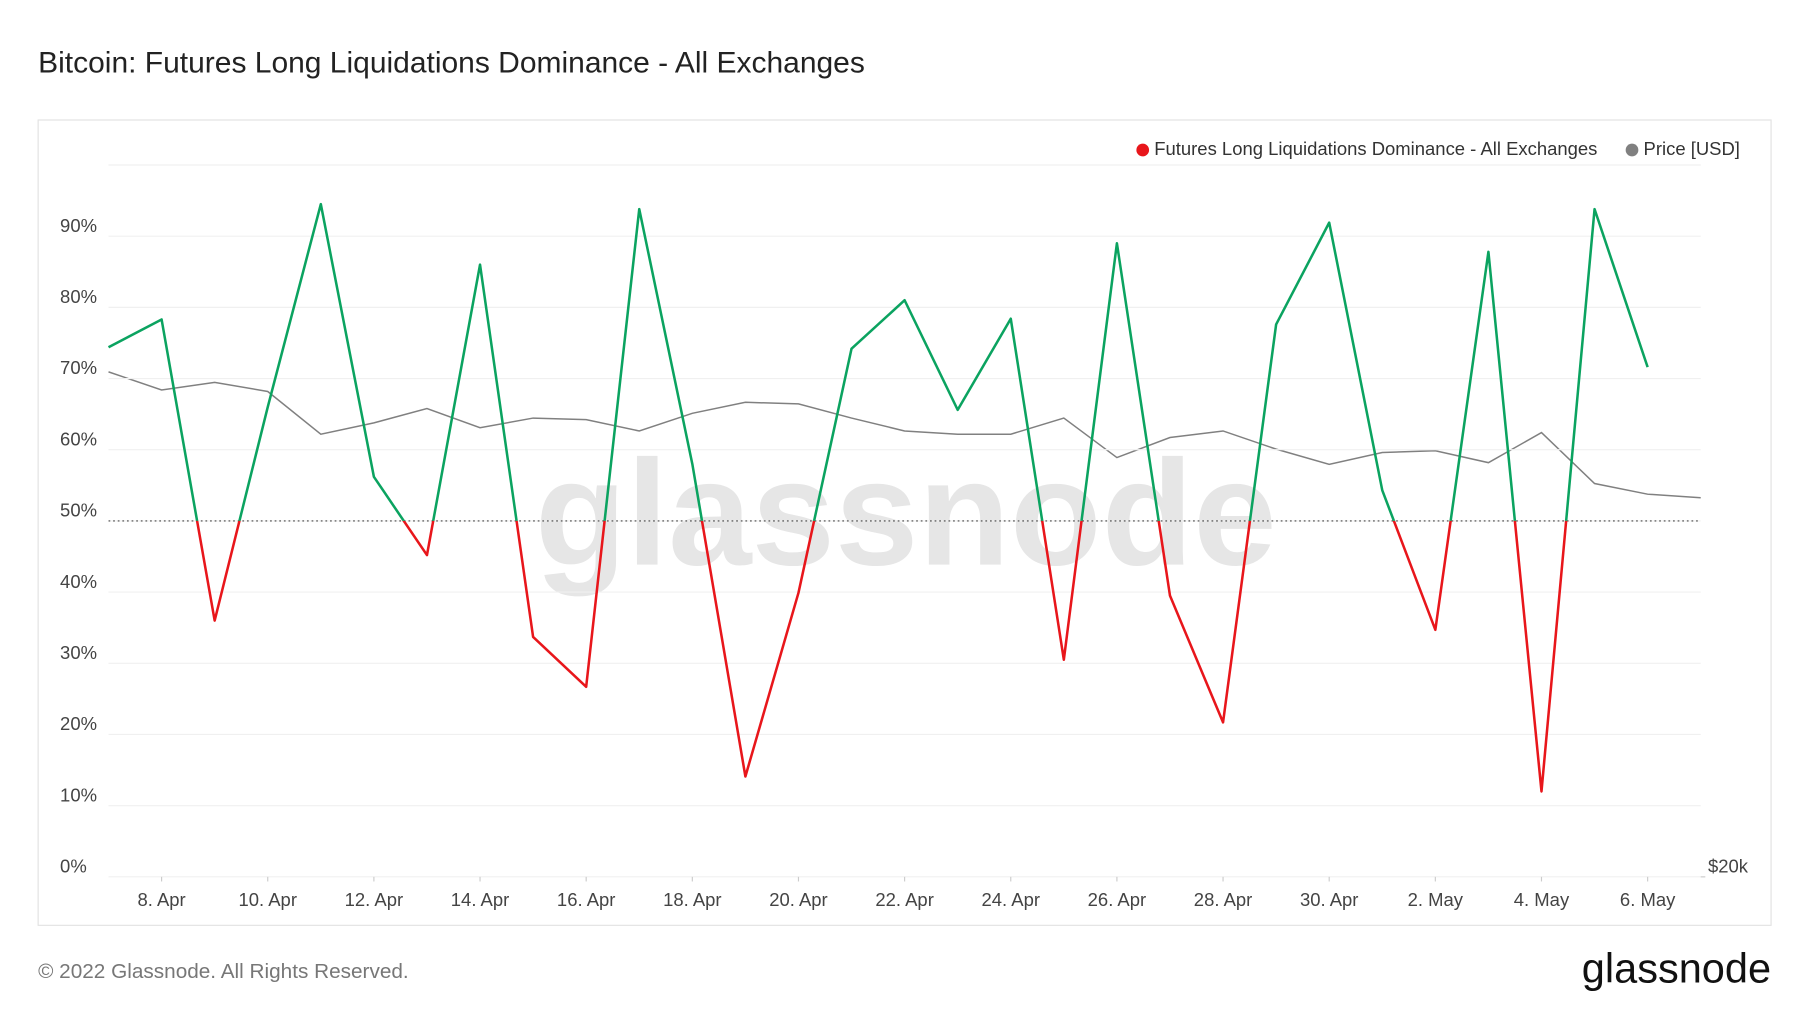 This screenshot has width=1800, height=1013. Describe the element at coordinates (78, 510) in the screenshot. I see `y-tick-label: 50%` at that location.